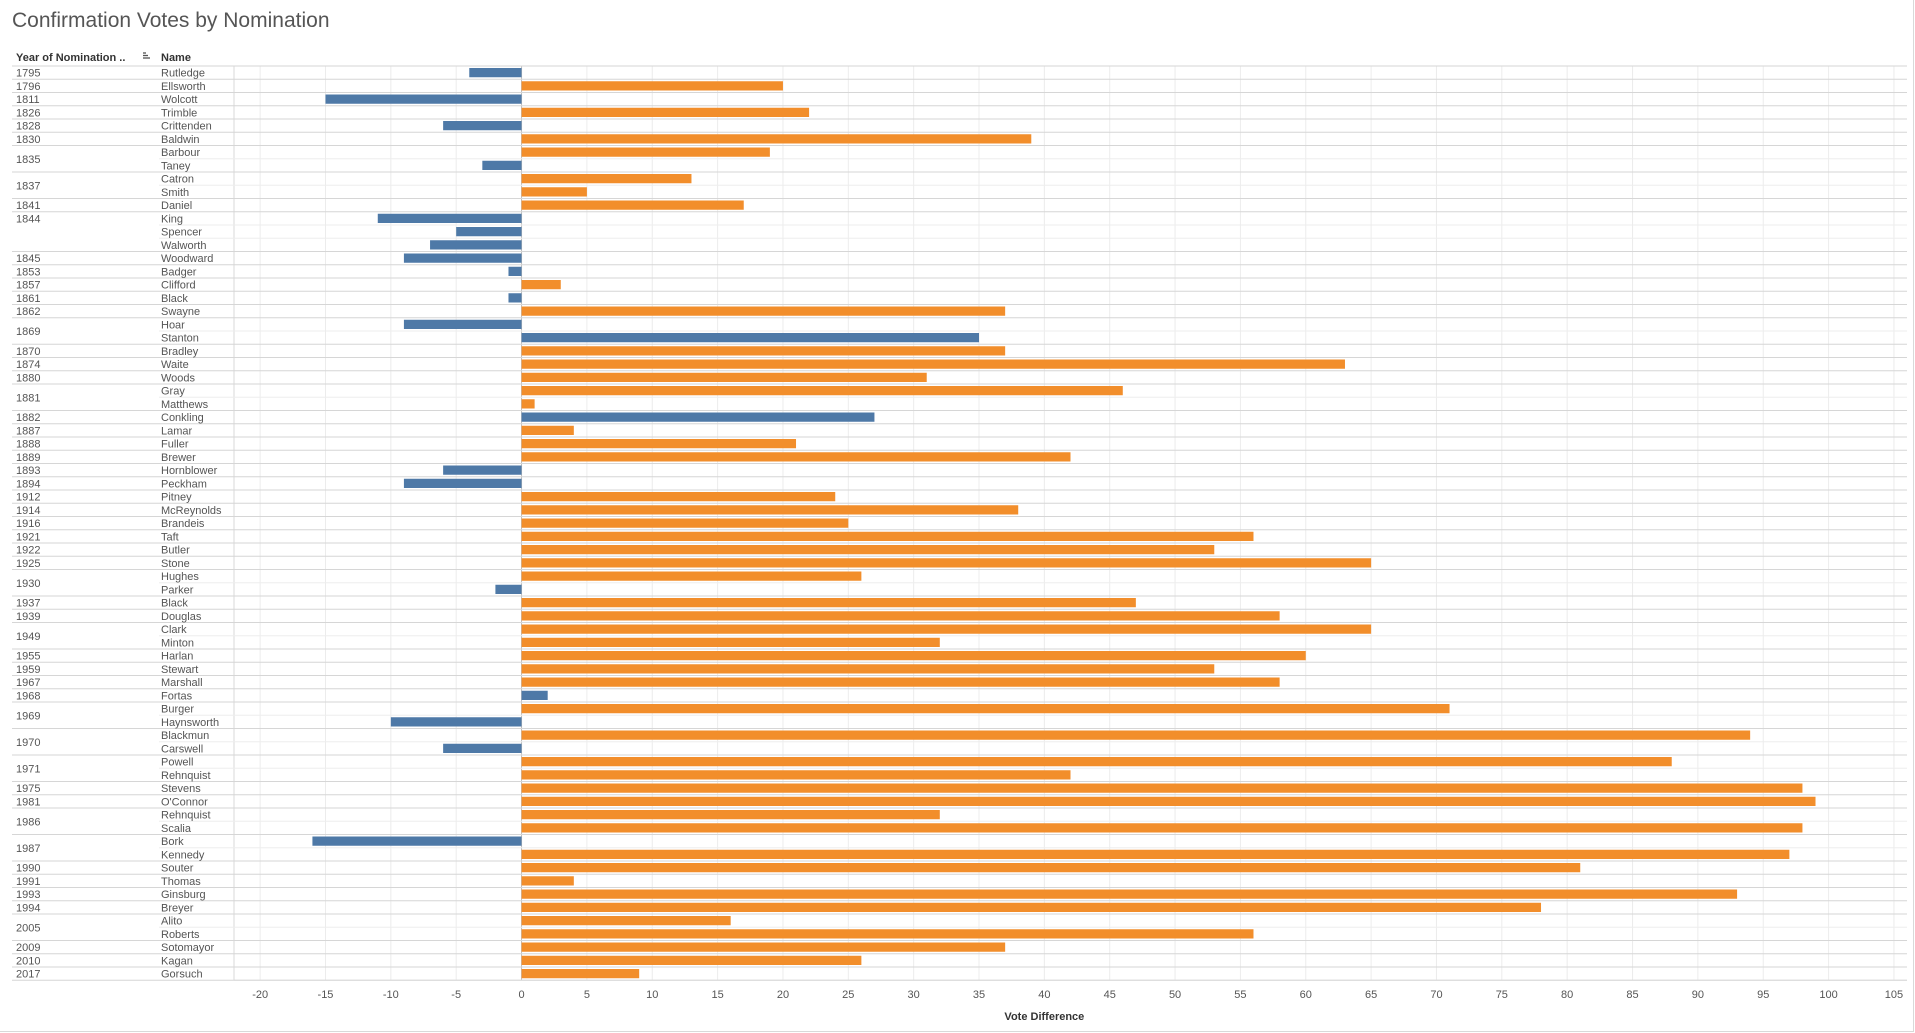 The width and height of the screenshot is (1915, 1033). I want to click on bar-waite, so click(933, 364).